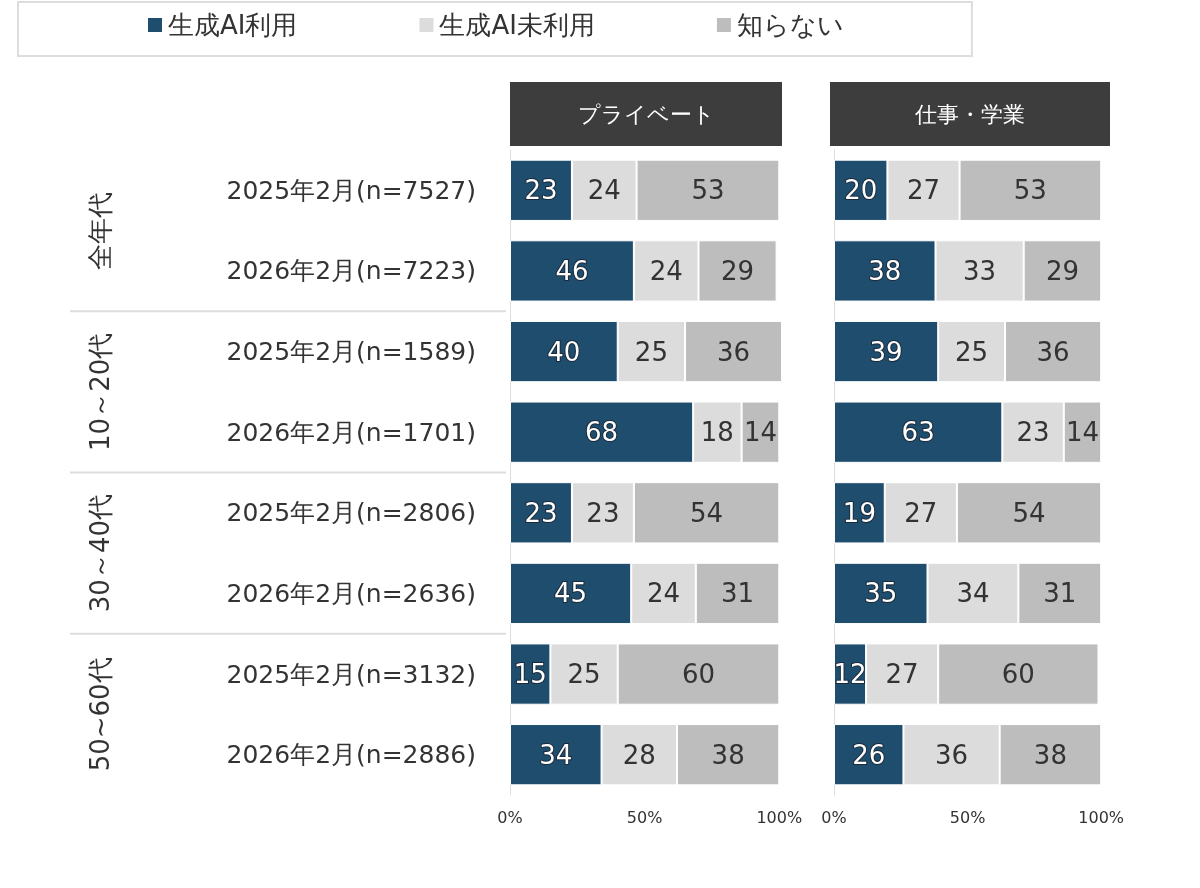 The image size is (1200, 888). Describe the element at coordinates (646, 114) in the screenshot. I see `chart-title: プライベート` at that location.